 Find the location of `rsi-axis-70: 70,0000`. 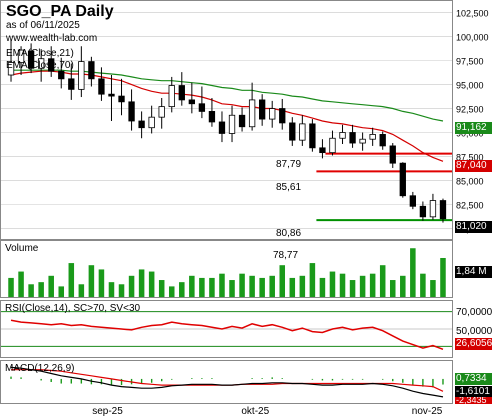

rsi-axis-70: 70,0000 is located at coordinates (474, 312).